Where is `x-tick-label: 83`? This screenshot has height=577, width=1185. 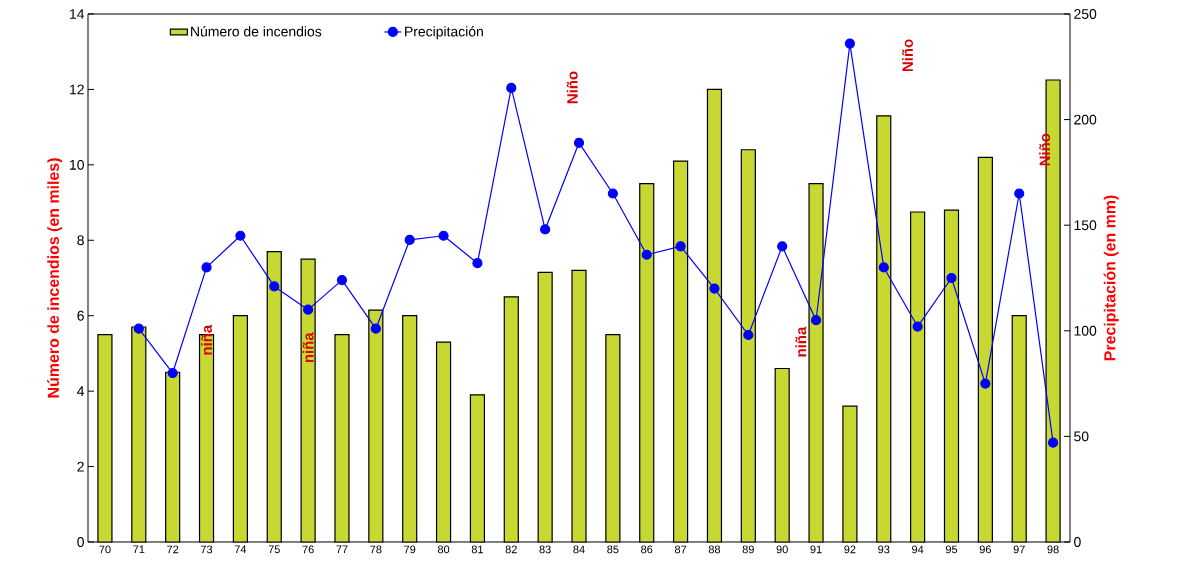
x-tick-label: 83 is located at coordinates (545, 549).